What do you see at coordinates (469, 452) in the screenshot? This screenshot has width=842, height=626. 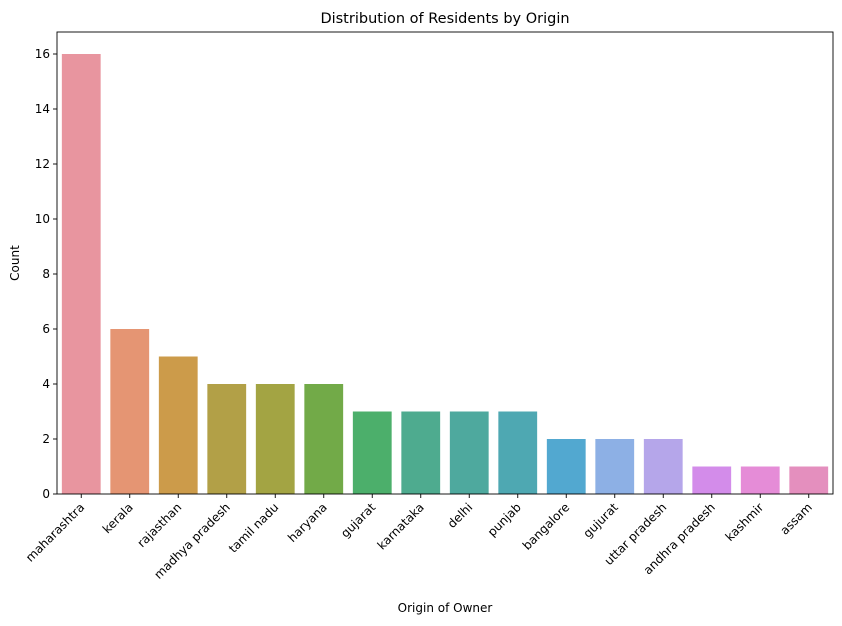 I see `bar-delhi` at bounding box center [469, 452].